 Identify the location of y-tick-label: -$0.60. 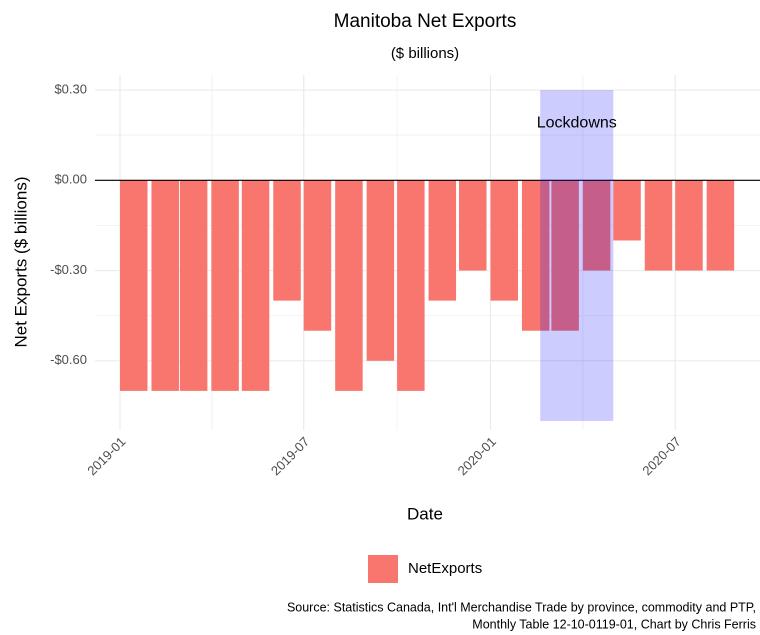
(68, 359).